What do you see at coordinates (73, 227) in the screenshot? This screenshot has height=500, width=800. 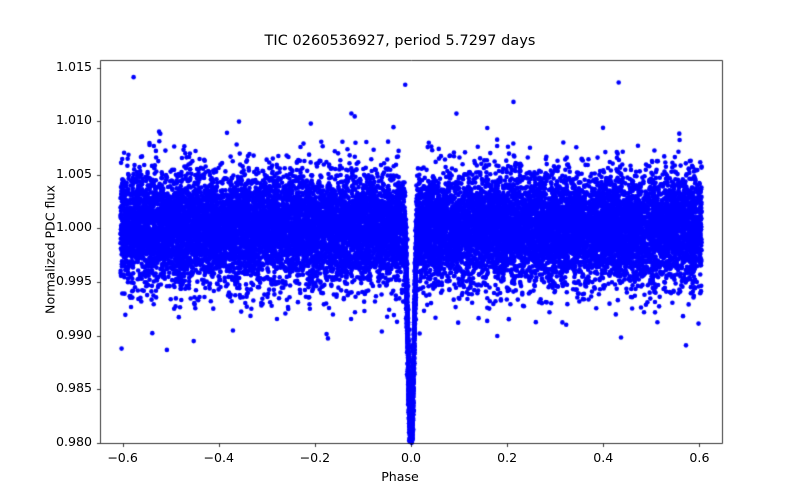 I see `y-tick-label: 1.000` at bounding box center [73, 227].